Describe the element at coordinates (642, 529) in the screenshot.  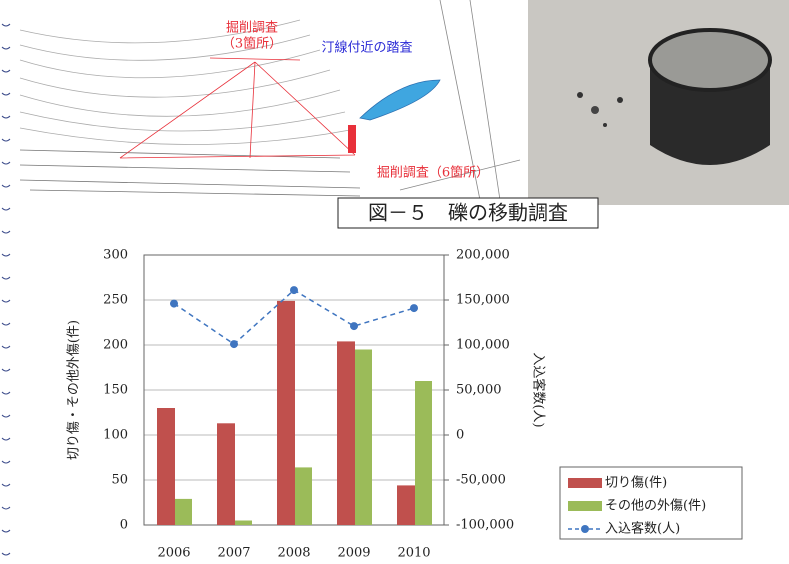
I see `legend-label: 入込客数(人)` at that location.